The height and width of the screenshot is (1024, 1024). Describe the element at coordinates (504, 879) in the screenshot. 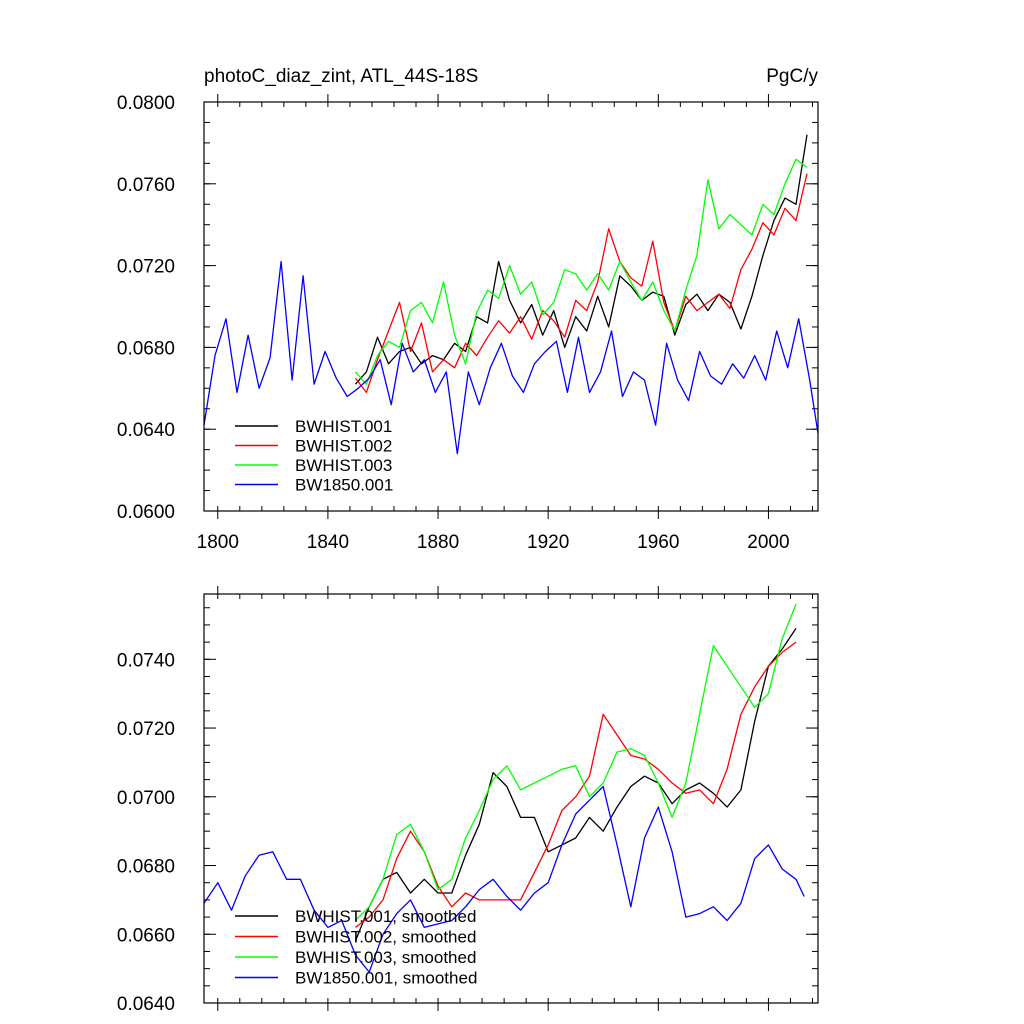

I see `series-line-bw1850-001-smoothed` at that location.